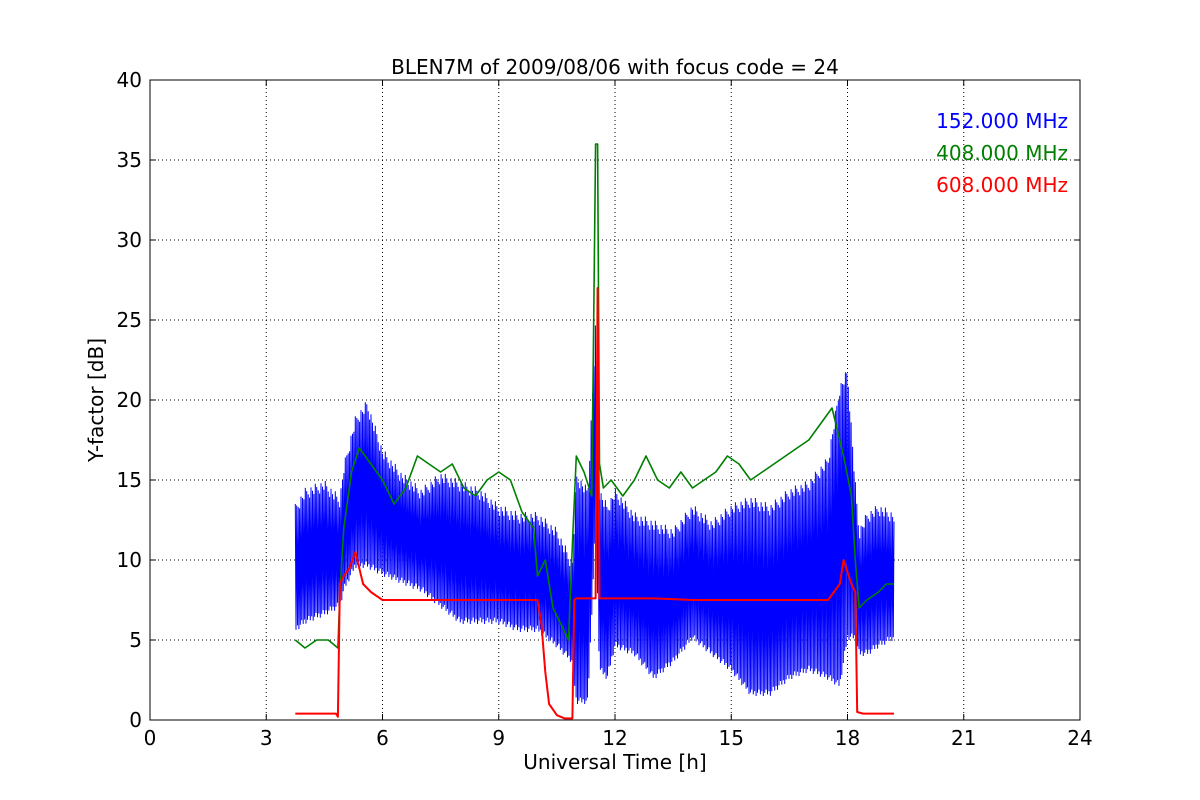 The height and width of the screenshot is (800, 1200). I want to click on x-axis-label: Universal Time [h], so click(614, 762).